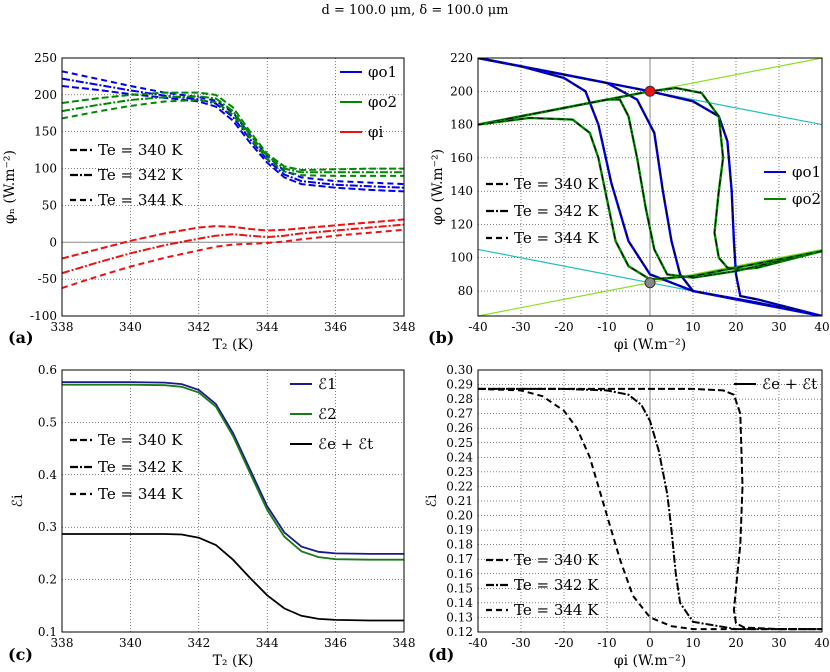  Describe the element at coordinates (459, 428) in the screenshot. I see `y-tick-label: 0.26` at that location.